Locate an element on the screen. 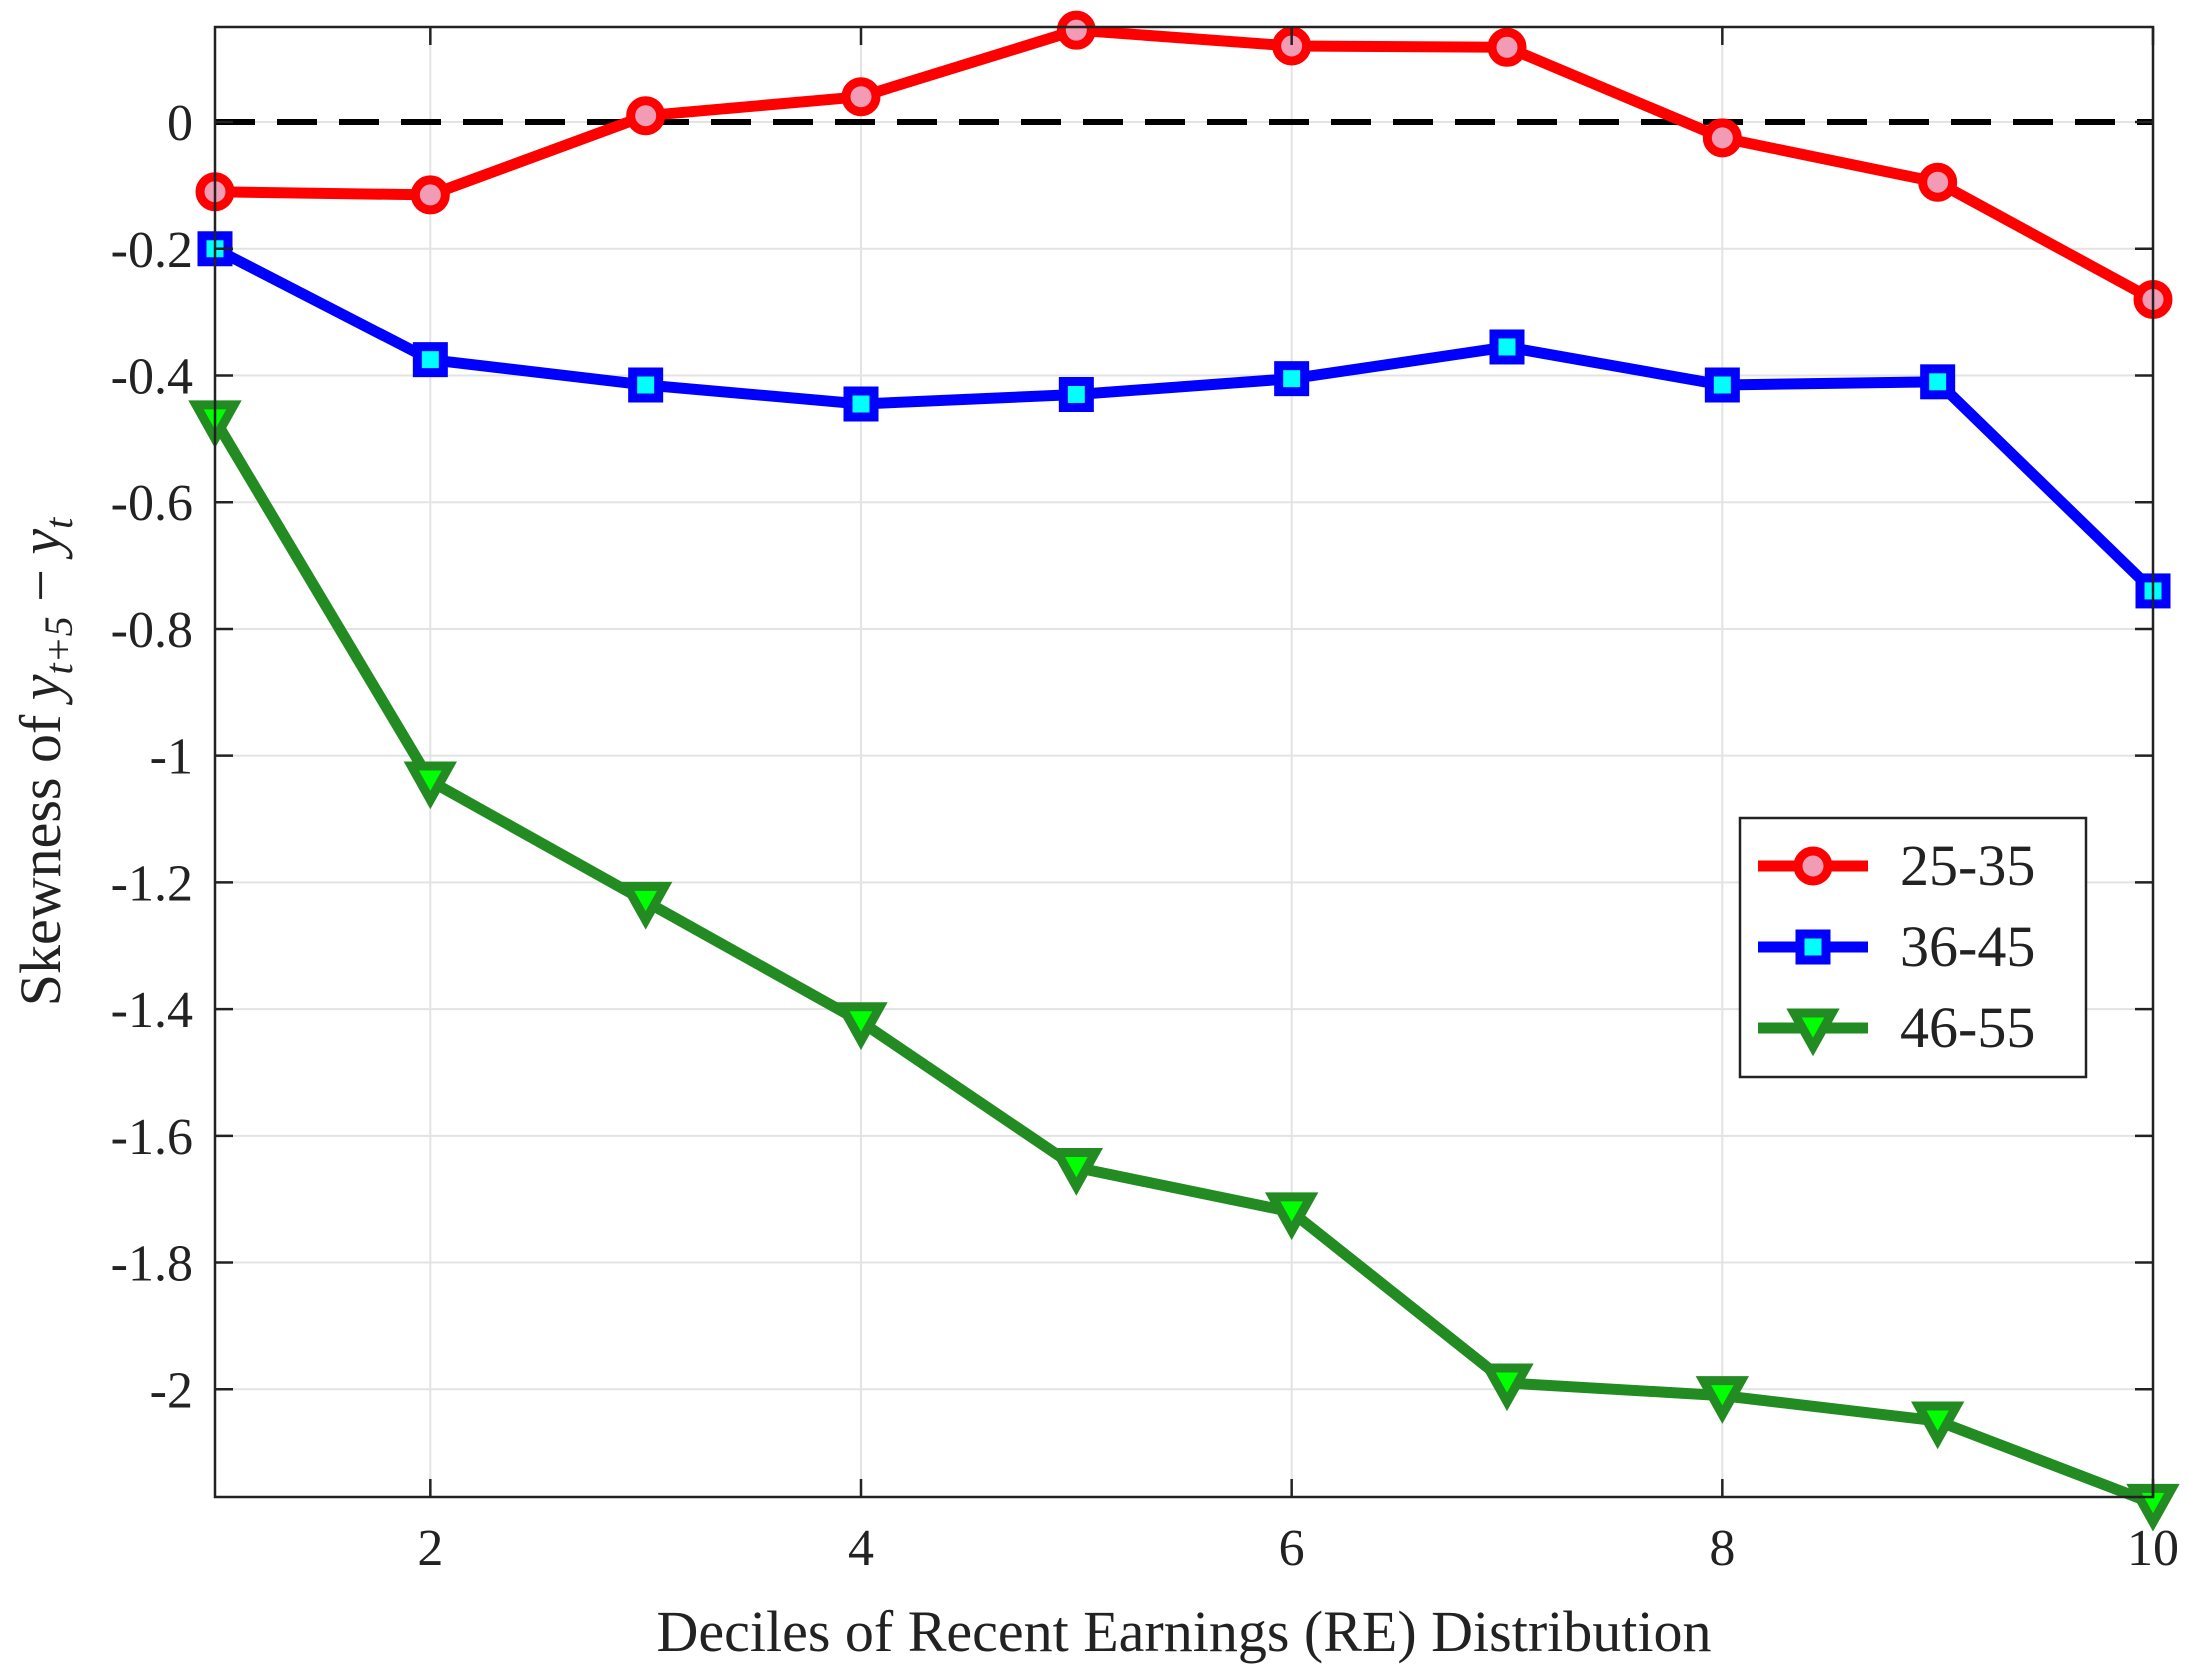 The width and height of the screenshot is (2188, 1678). legend-entry-46-55: 46-55 is located at coordinates (1896, 1027).